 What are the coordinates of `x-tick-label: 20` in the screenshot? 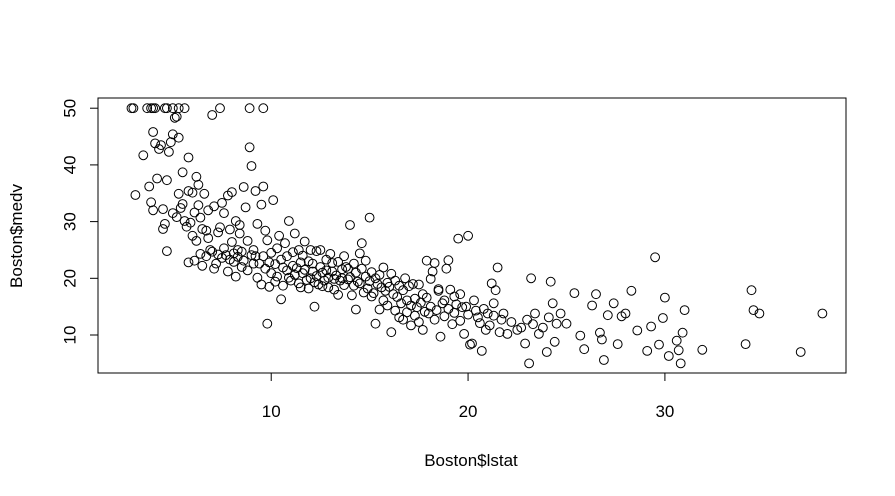 It's located at (468, 411).